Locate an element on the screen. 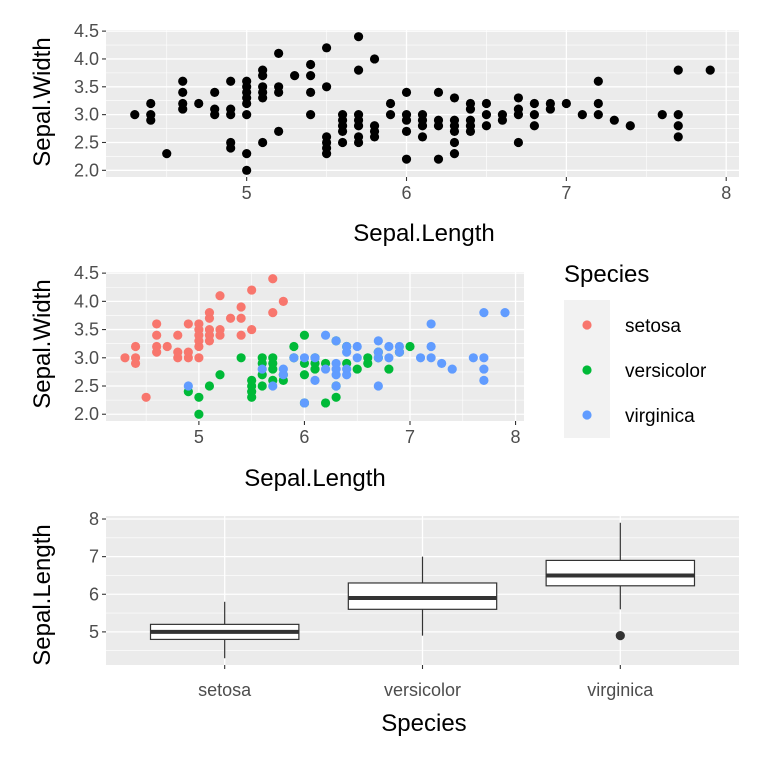 This screenshot has width=768, height=768. legend-label-versicolor: versicolor is located at coordinates (666, 371).